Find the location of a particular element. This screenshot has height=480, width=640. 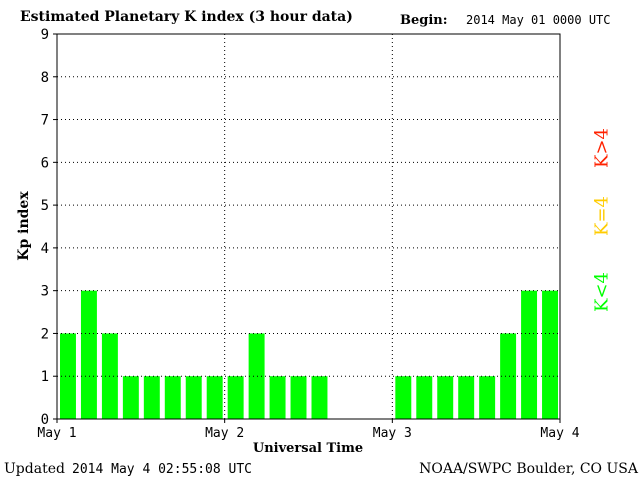

y-tick-label: 9 is located at coordinates (45, 35).